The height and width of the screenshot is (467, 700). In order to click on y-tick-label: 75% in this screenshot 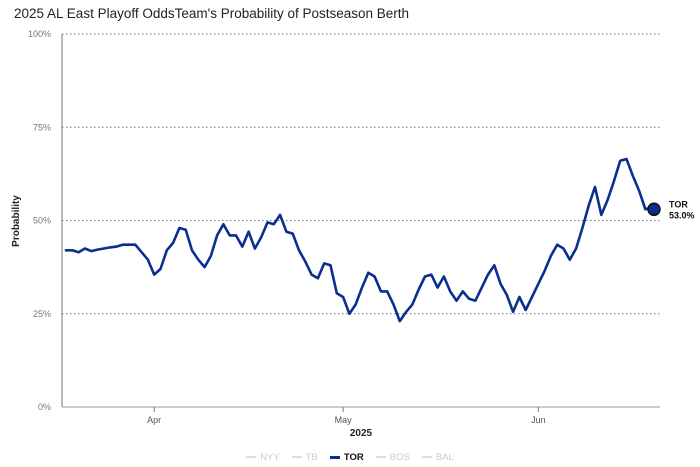, I will do `click(42, 127)`.